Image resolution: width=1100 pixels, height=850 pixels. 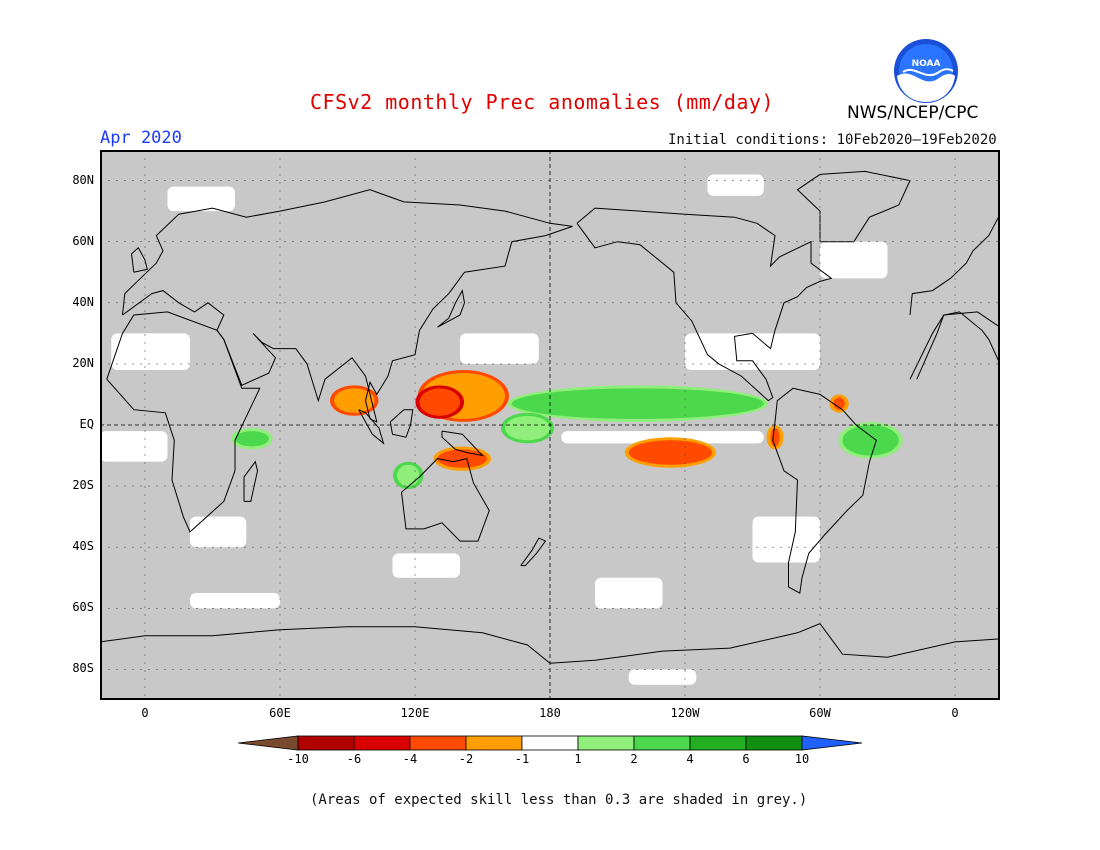 I want to click on logo-text: NOAA, so click(x=926, y=64).